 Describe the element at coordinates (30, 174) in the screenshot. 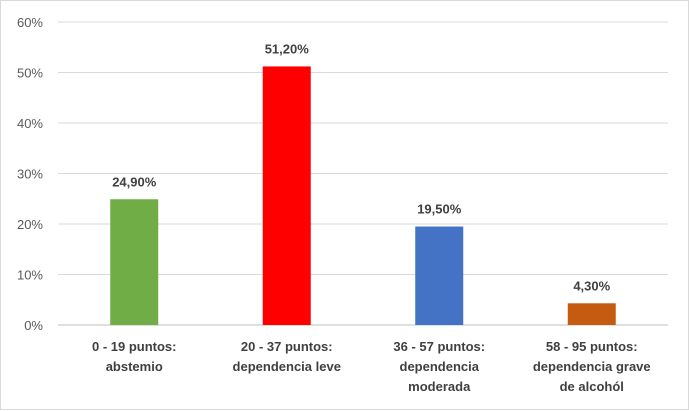

I see `y-tick-label: 30%` at that location.